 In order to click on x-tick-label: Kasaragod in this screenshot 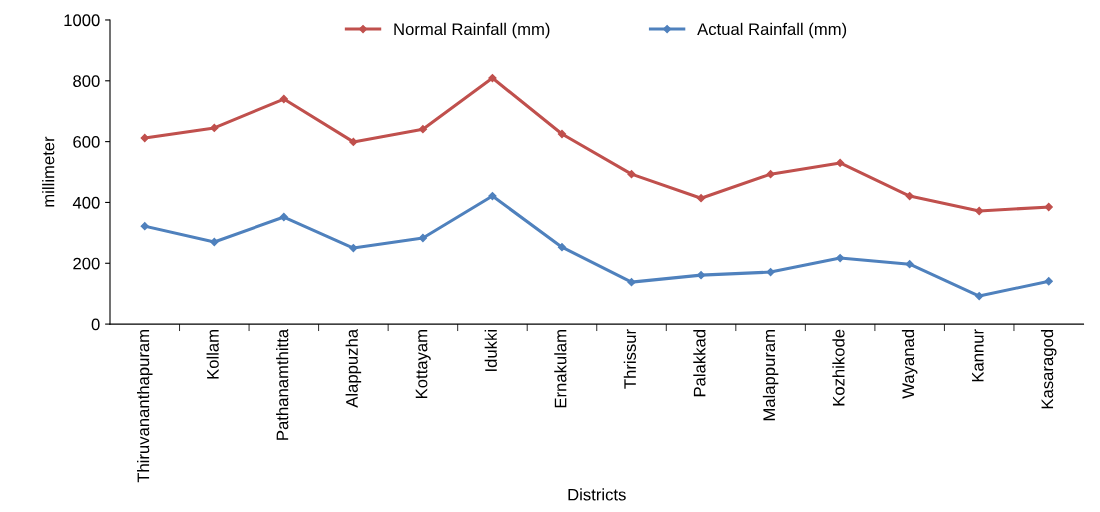, I will do `click(1048, 369)`.